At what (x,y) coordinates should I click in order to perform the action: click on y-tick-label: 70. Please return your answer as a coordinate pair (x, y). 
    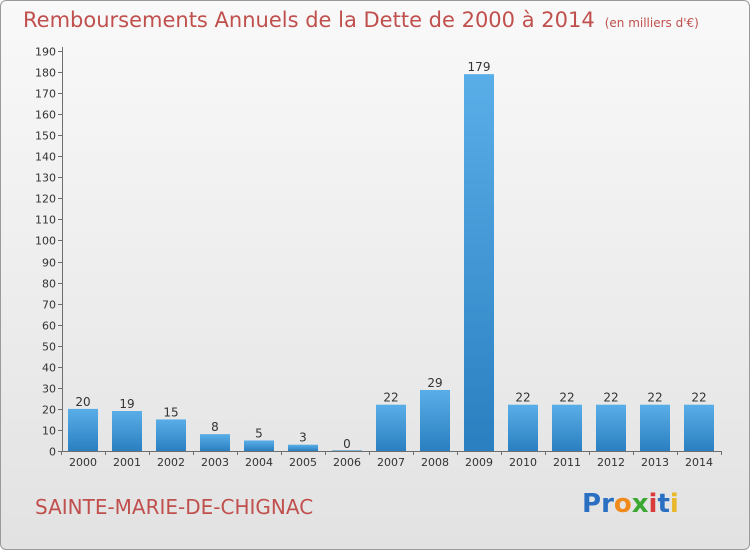
    Looking at the image, I should click on (49, 305).